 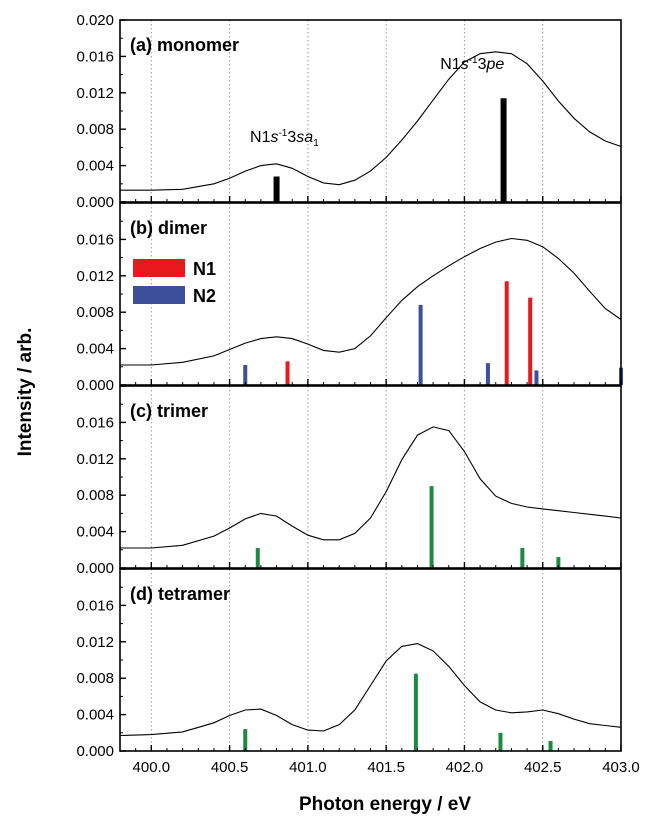 What do you see at coordinates (230, 767) in the screenshot?
I see `x-tick-label: 400.5` at bounding box center [230, 767].